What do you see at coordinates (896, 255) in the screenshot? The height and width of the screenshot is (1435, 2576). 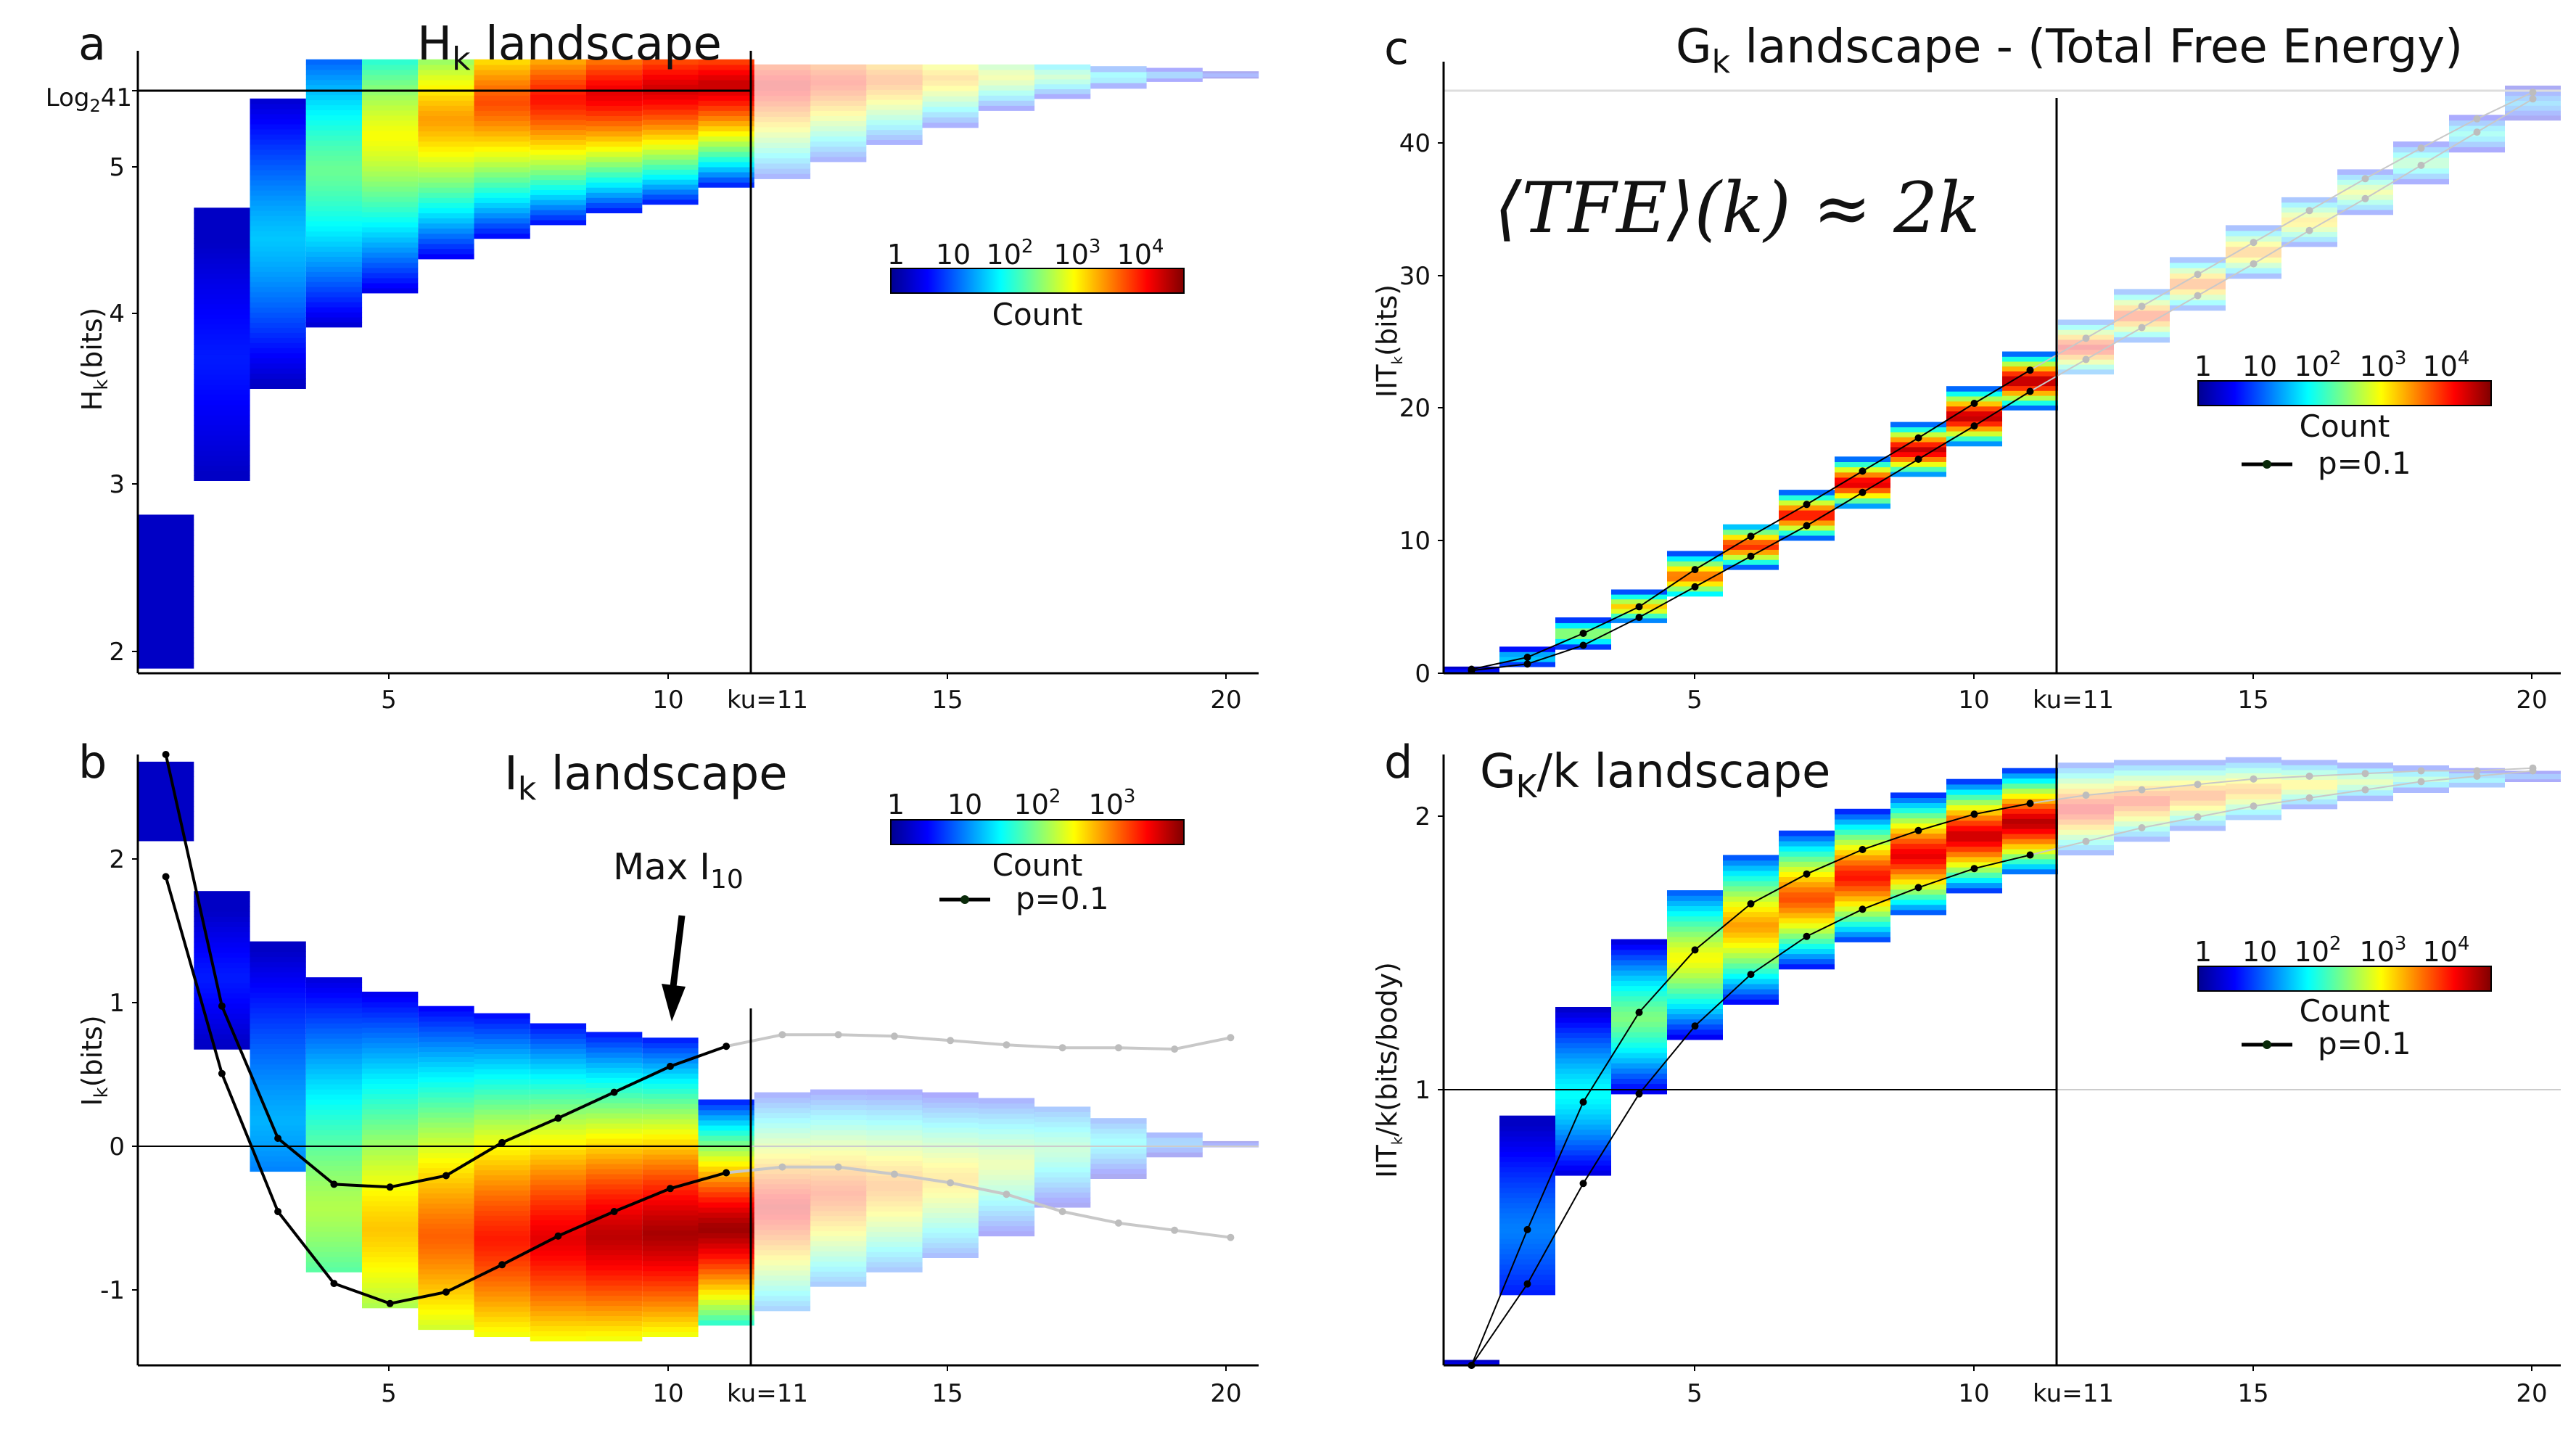 I see `panel-a-cb-tick-0: 1` at bounding box center [896, 255].